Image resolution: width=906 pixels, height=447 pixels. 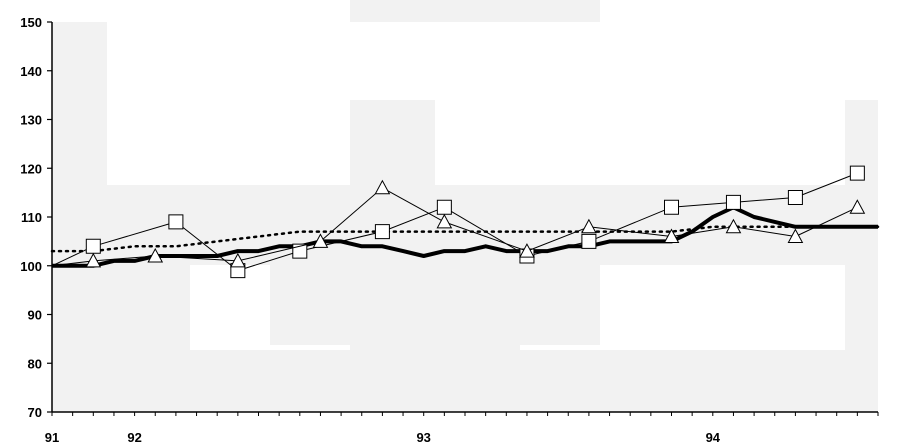 What do you see at coordinates (31, 71) in the screenshot?
I see `y-tick-label: 140` at bounding box center [31, 71].